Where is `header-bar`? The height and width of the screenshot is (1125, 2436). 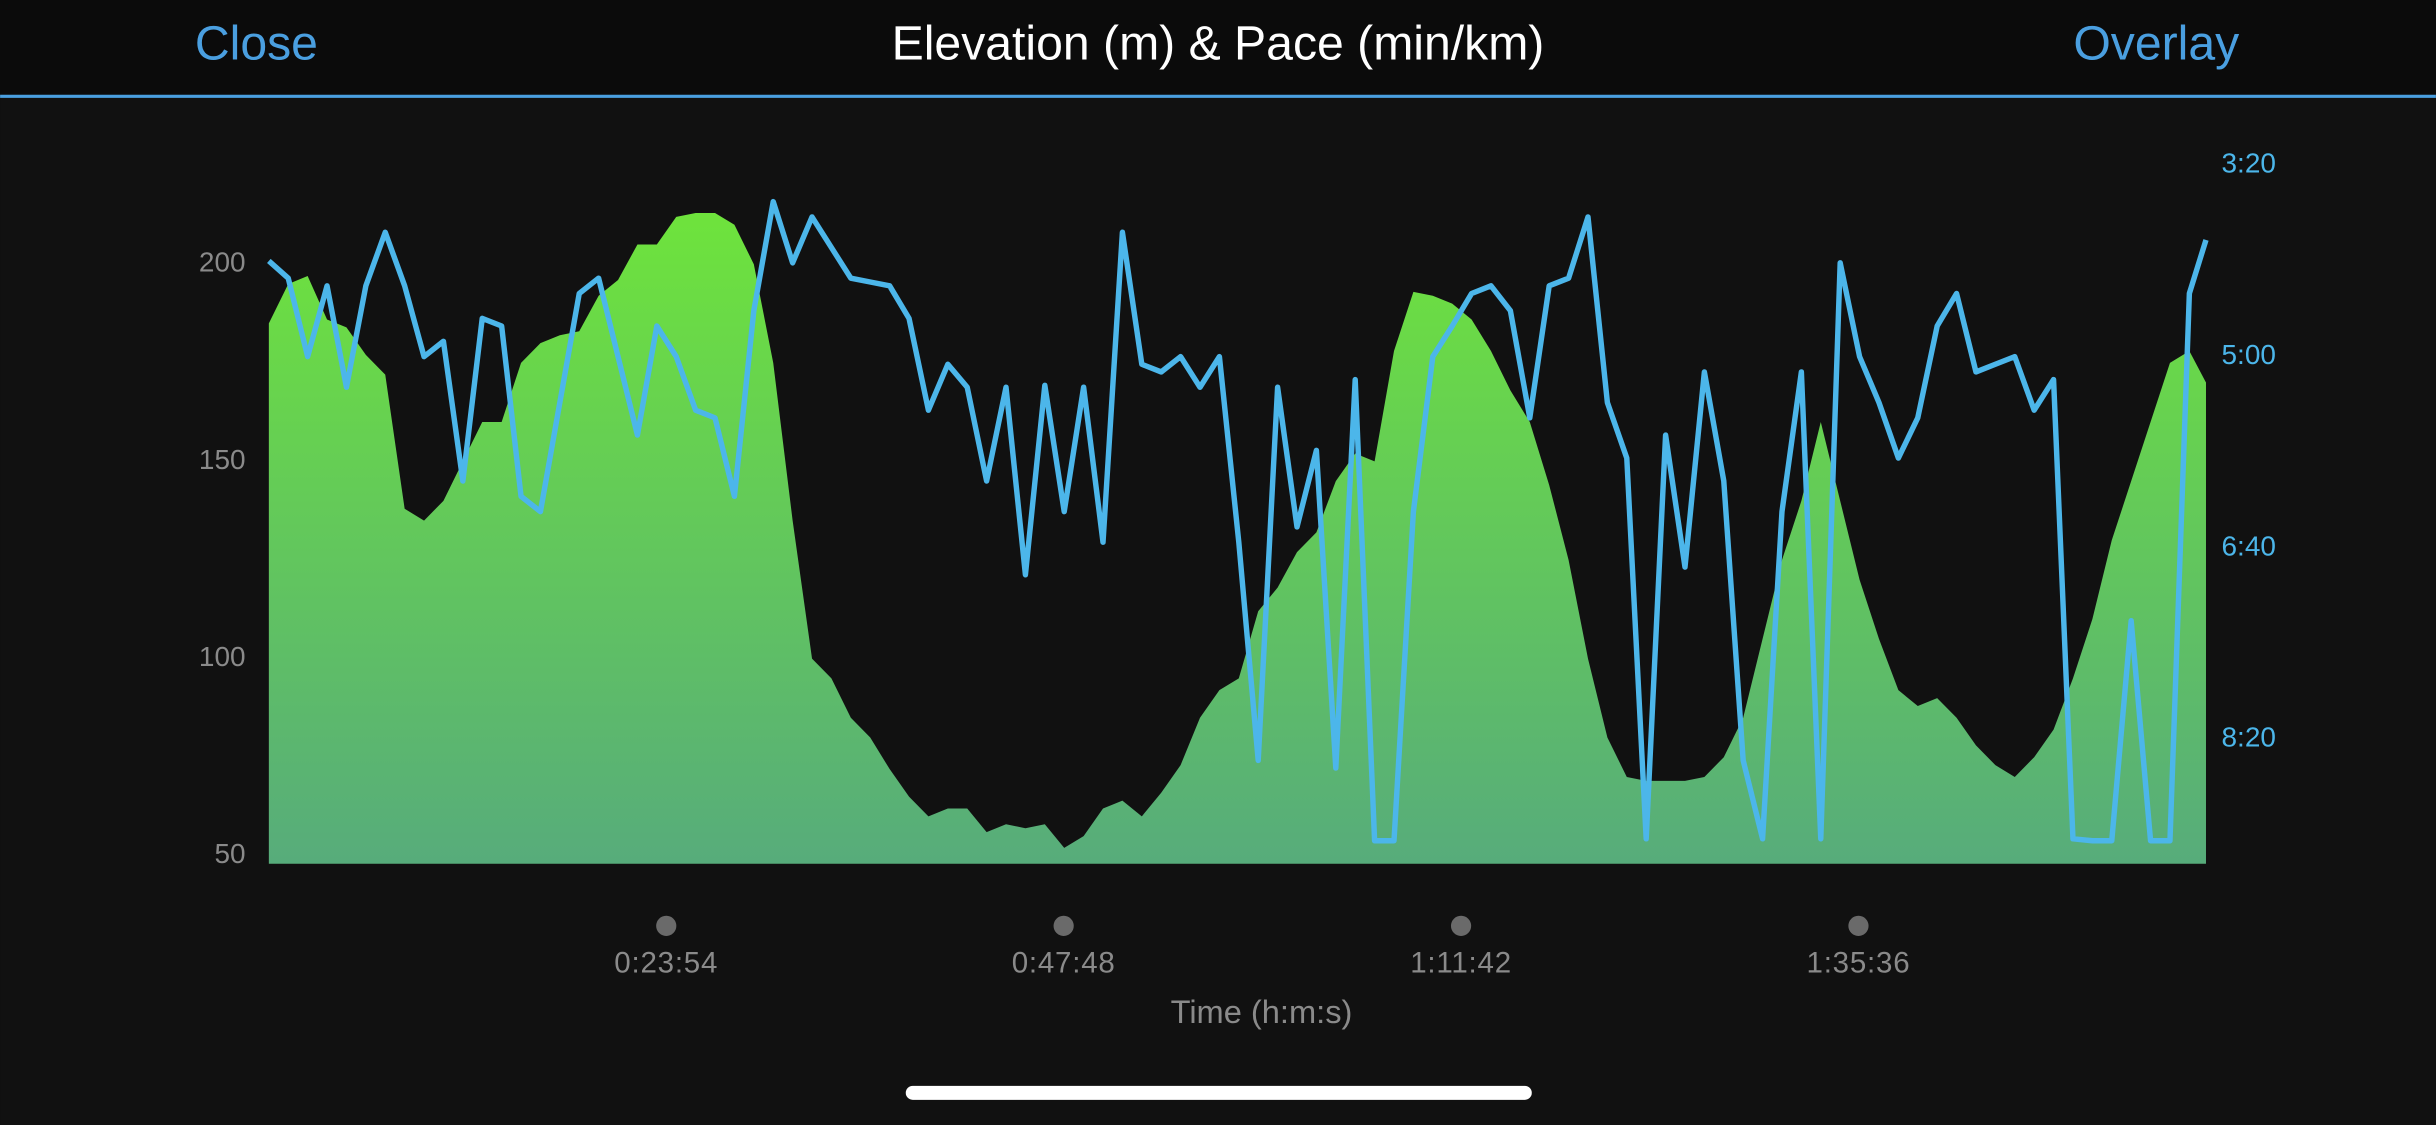 header-bar is located at coordinates (1218, 48).